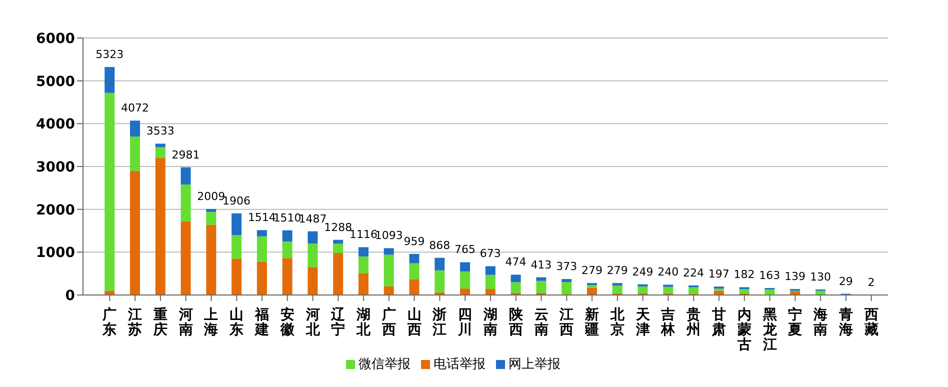 The width and height of the screenshot is (948, 387). I want to click on total-label: 673, so click(490, 253).